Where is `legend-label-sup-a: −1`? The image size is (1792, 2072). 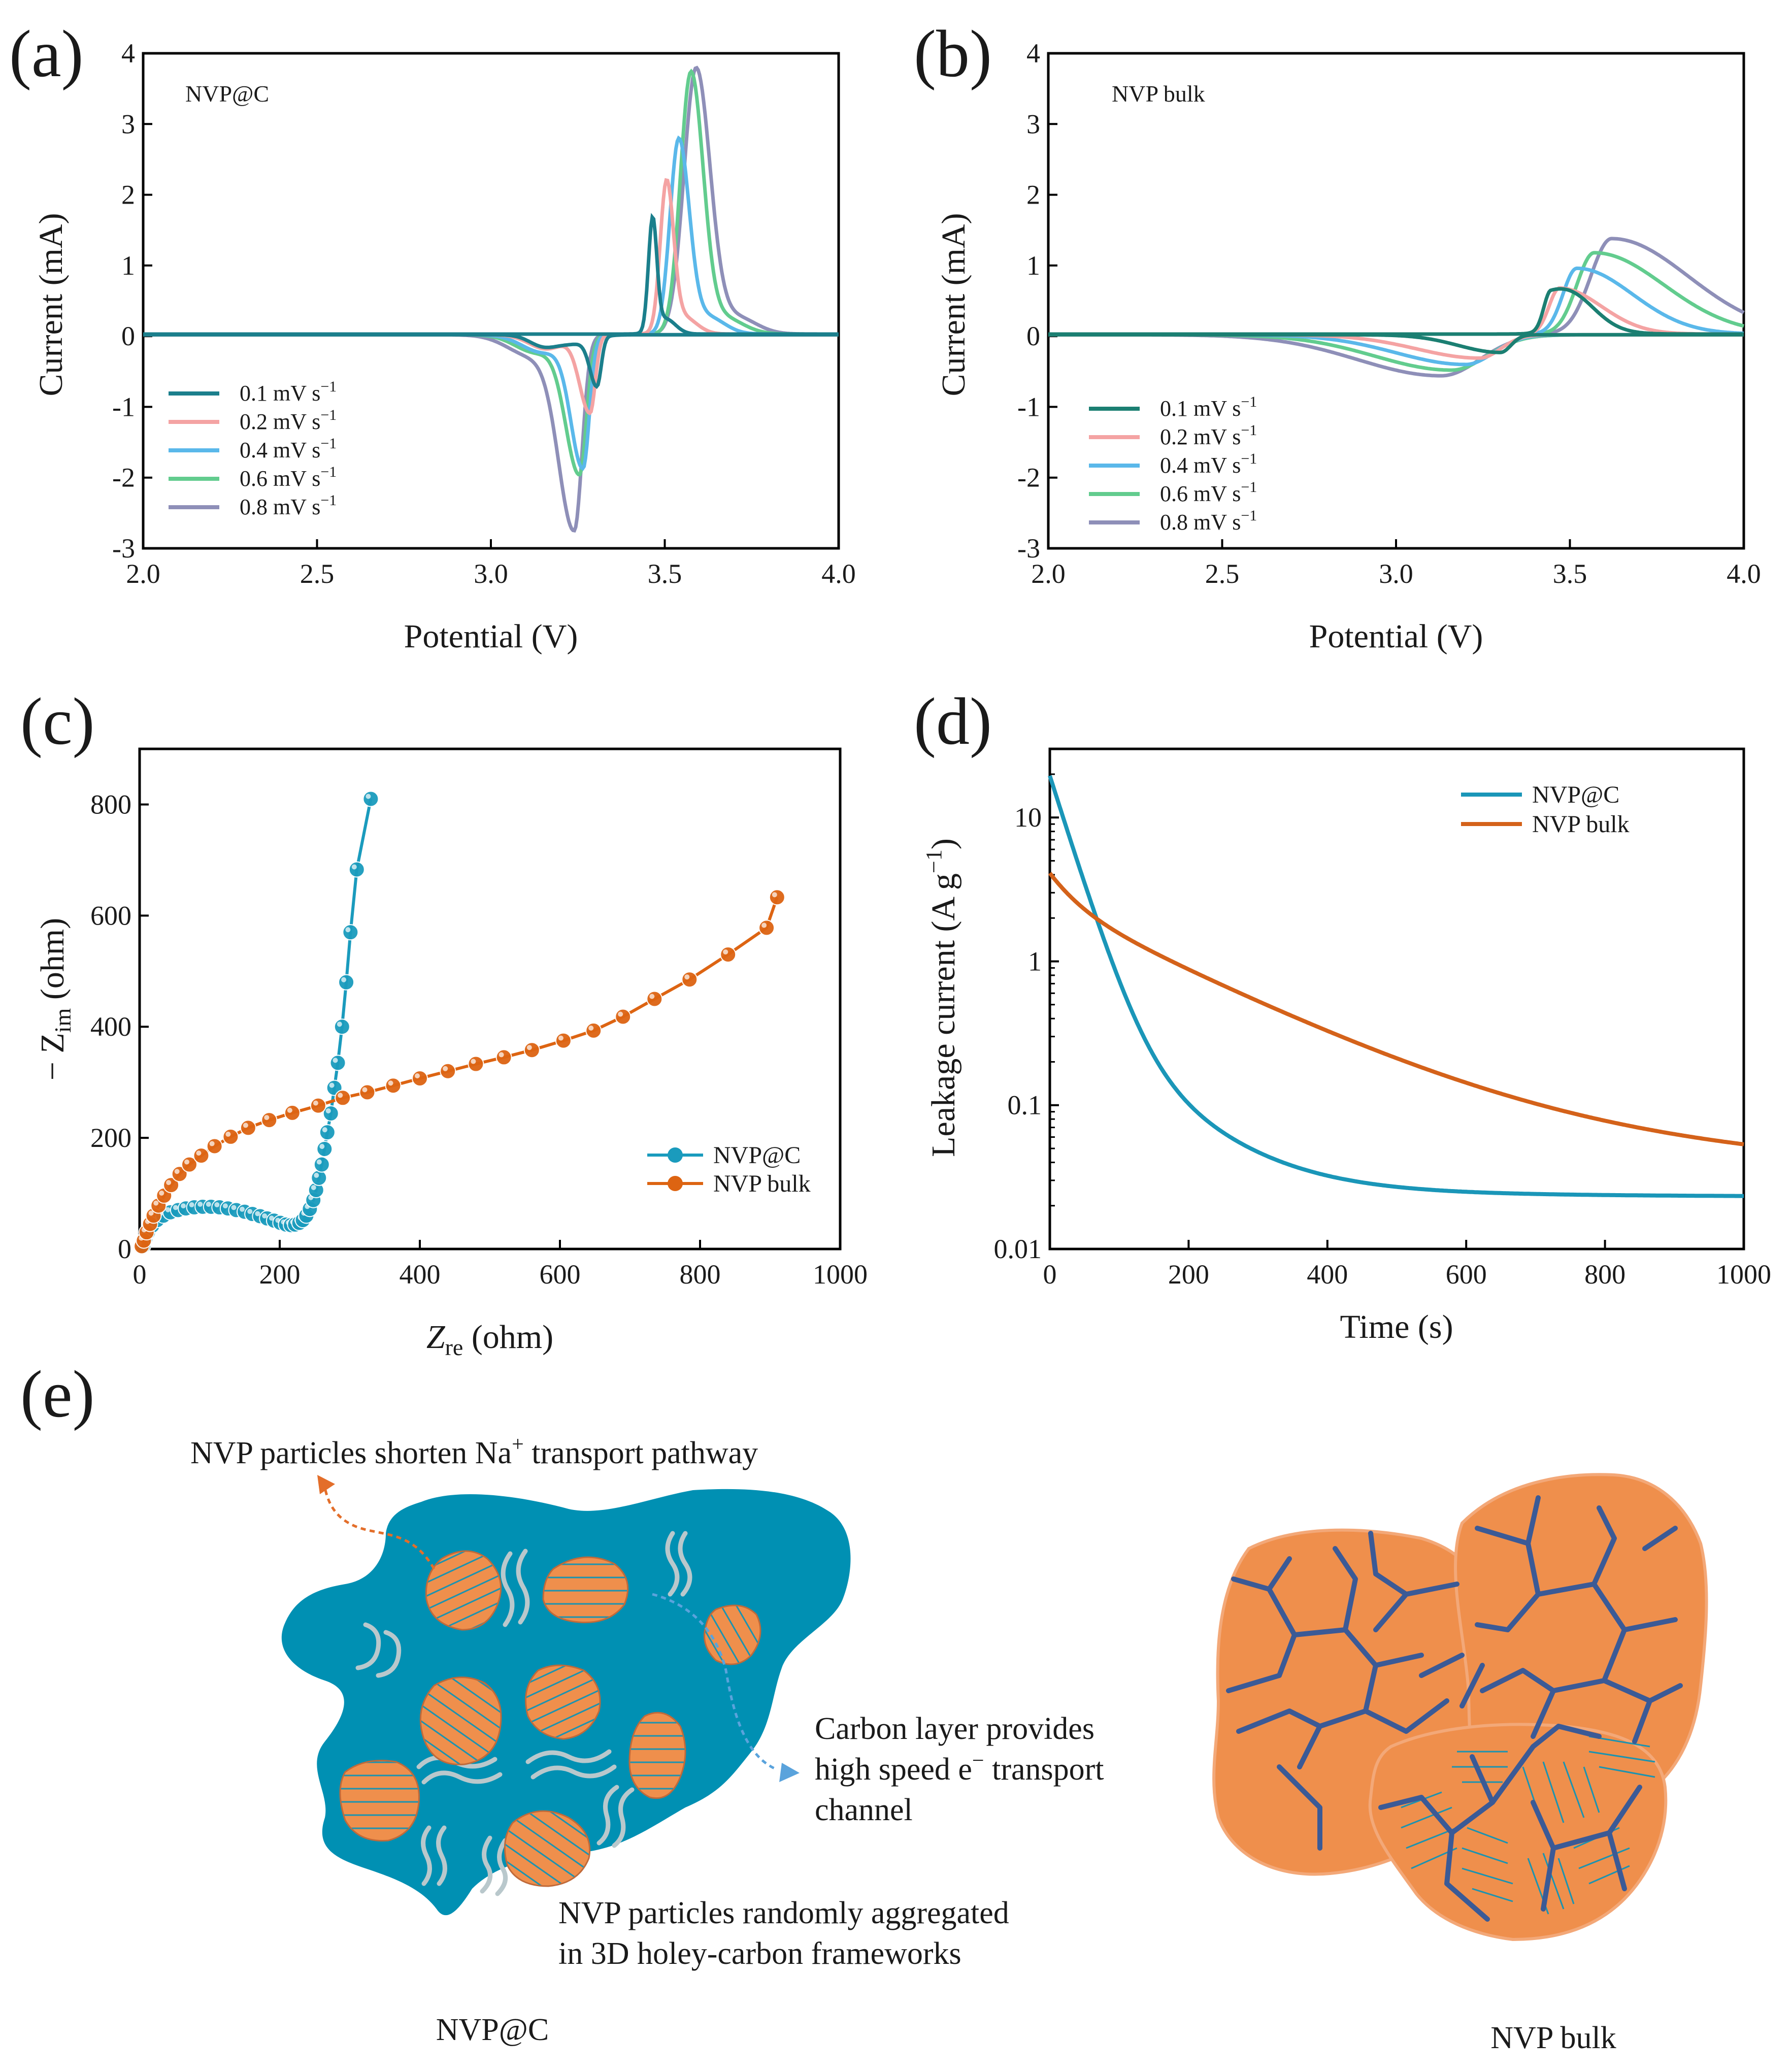
legend-label-sup-a: −1 is located at coordinates (328, 500).